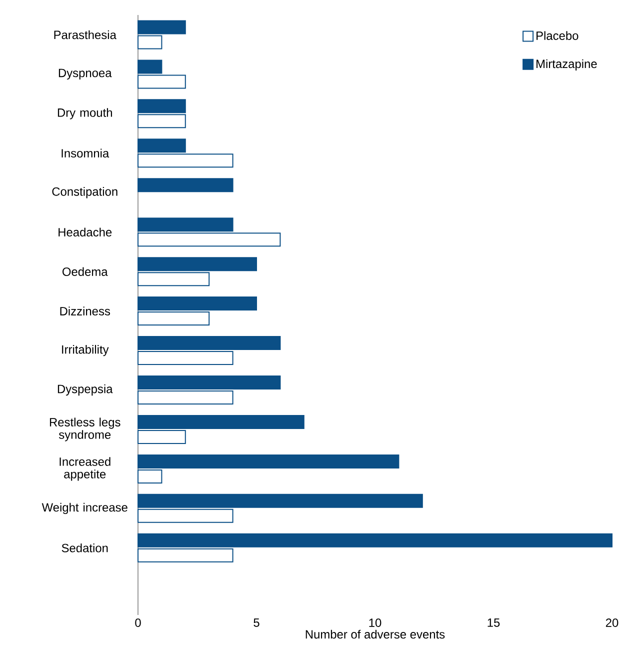 The height and width of the screenshot is (666, 628). Describe the element at coordinates (85, 430) in the screenshot. I see `y-tick-label: Restless legs syndrome` at that location.